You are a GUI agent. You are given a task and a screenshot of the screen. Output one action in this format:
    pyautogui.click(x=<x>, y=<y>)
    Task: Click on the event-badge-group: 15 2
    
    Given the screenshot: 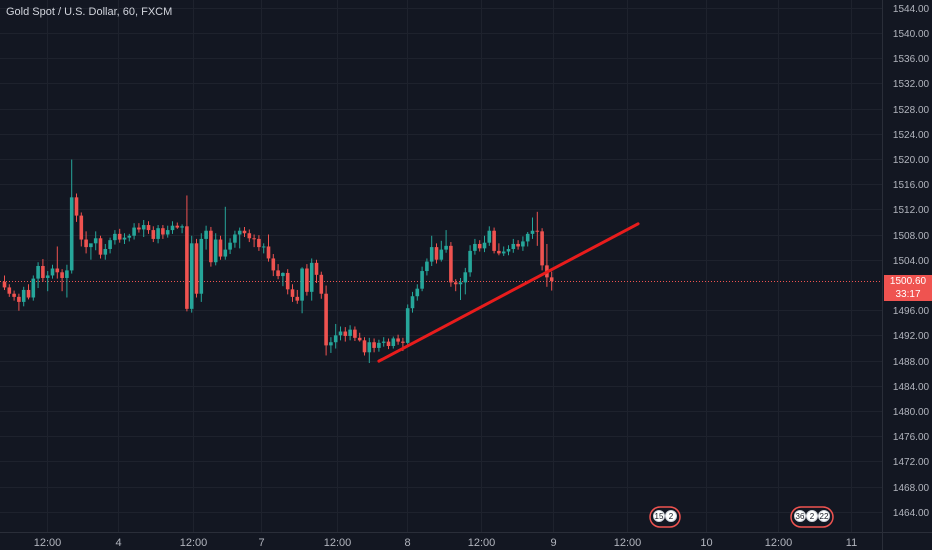 What is the action you would take?
    pyautogui.click(x=665, y=517)
    